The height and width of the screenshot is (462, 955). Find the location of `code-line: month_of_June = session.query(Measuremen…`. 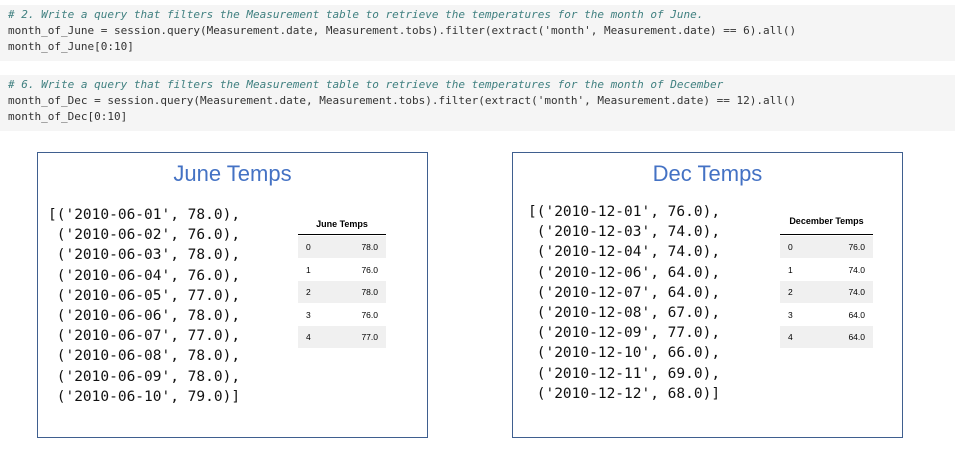

code-line: month_of_June = session.query(Measuremen… is located at coordinates (402, 30).